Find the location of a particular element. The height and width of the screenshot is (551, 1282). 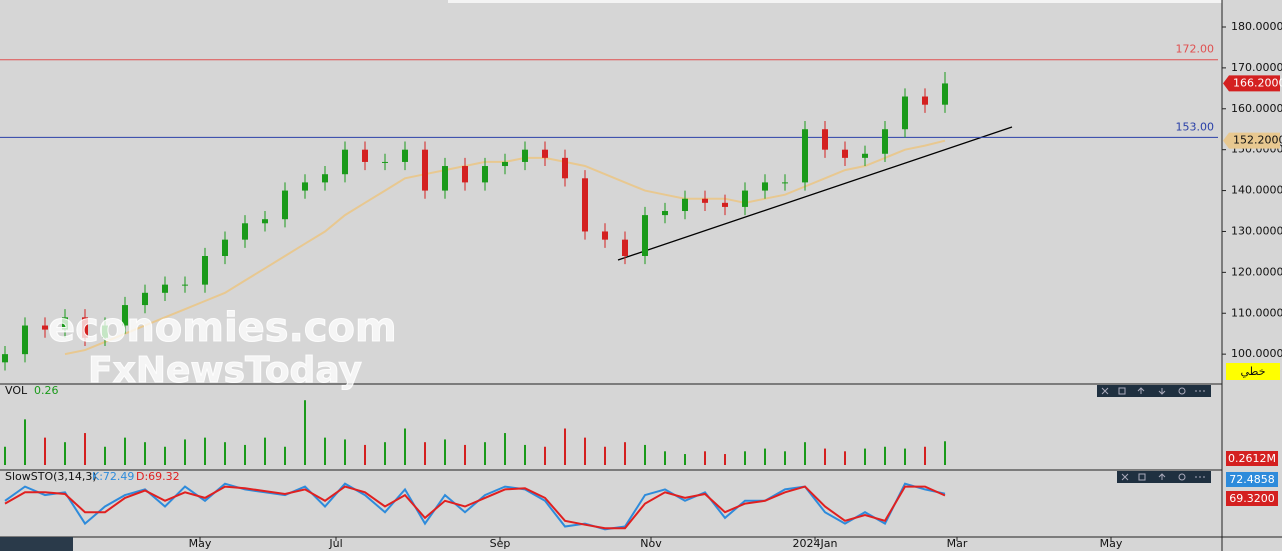

y-tick-label: 170.0000 is located at coordinates (1256, 67).